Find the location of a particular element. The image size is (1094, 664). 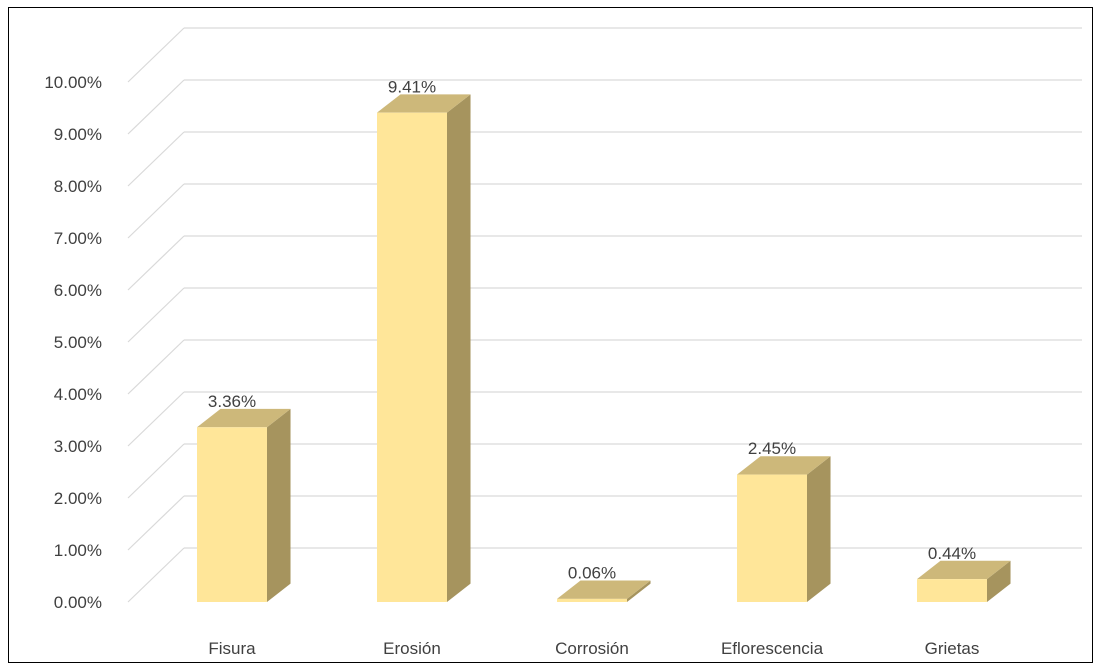

y-tick-label: 7.00% is located at coordinates (78, 238).